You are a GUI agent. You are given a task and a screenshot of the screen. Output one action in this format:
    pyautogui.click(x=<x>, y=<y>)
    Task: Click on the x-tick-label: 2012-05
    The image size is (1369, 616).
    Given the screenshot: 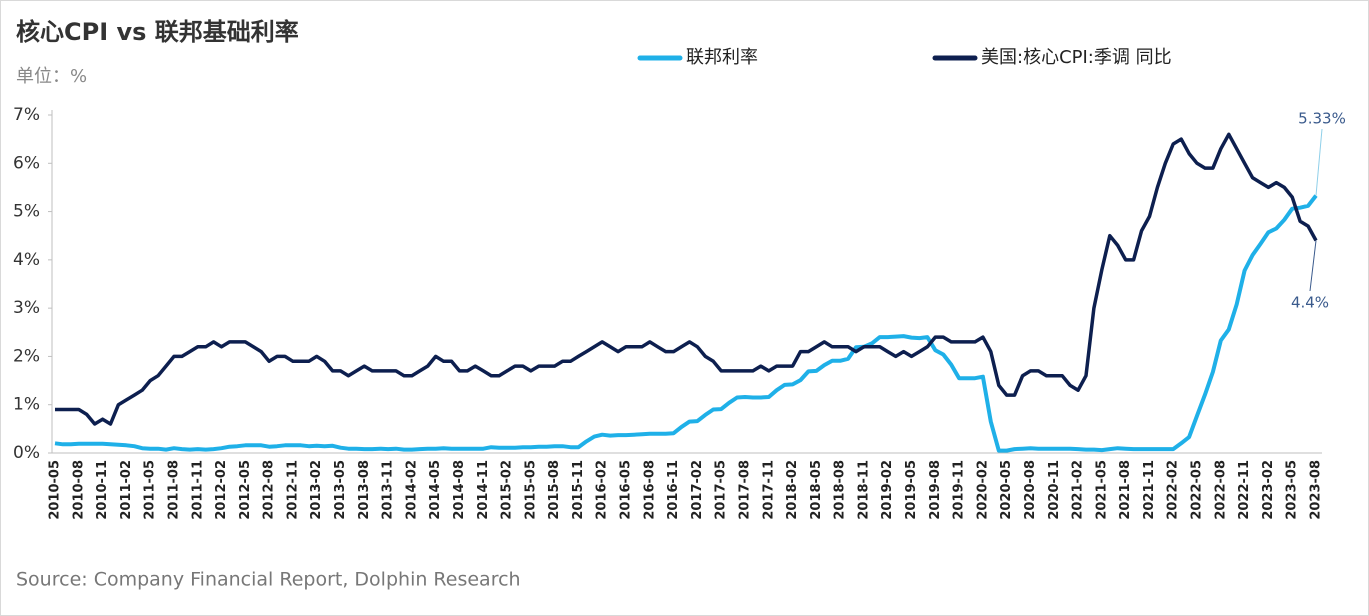 What is the action you would take?
    pyautogui.click(x=245, y=490)
    